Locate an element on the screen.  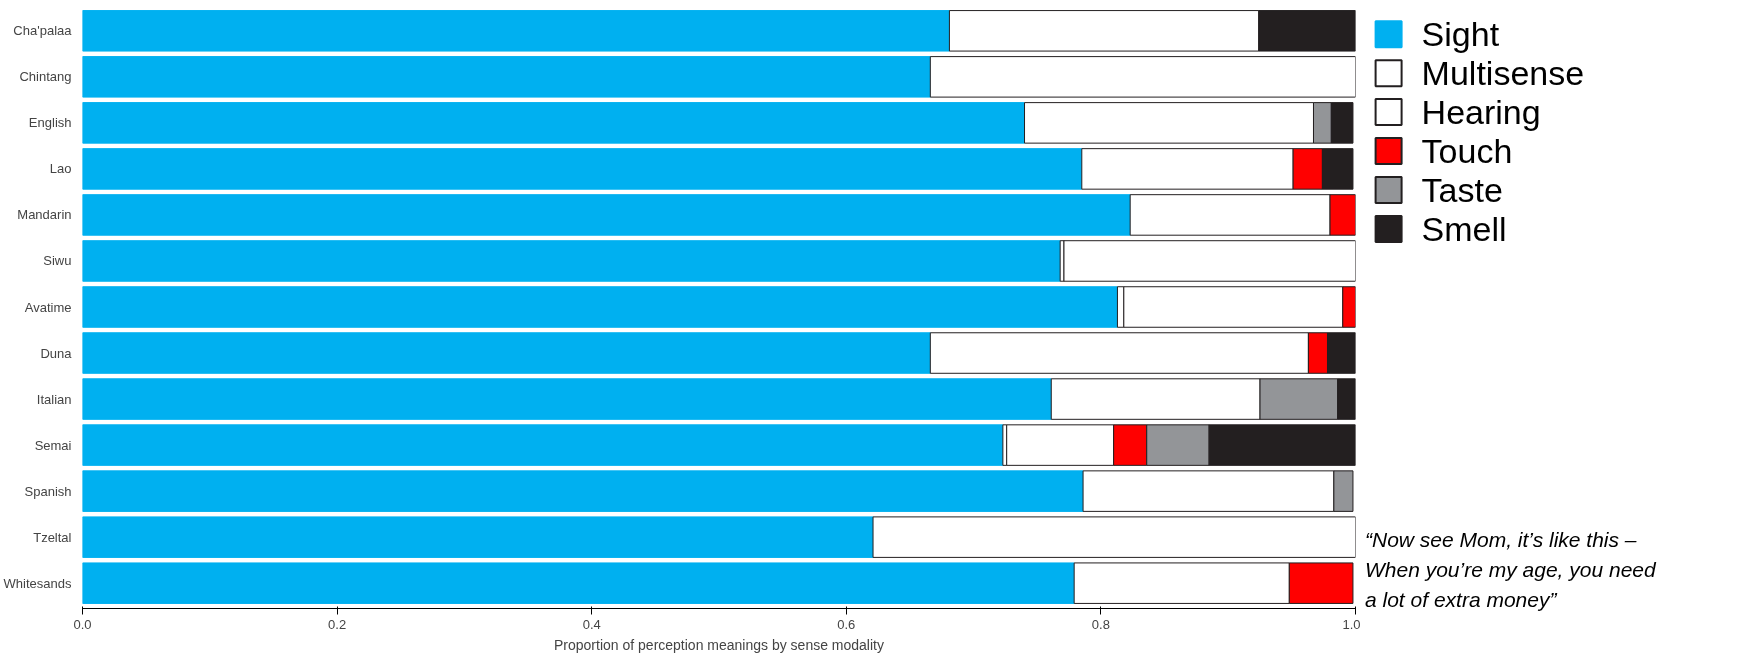
x-tick-label: 0.4 is located at coordinates (591, 624).